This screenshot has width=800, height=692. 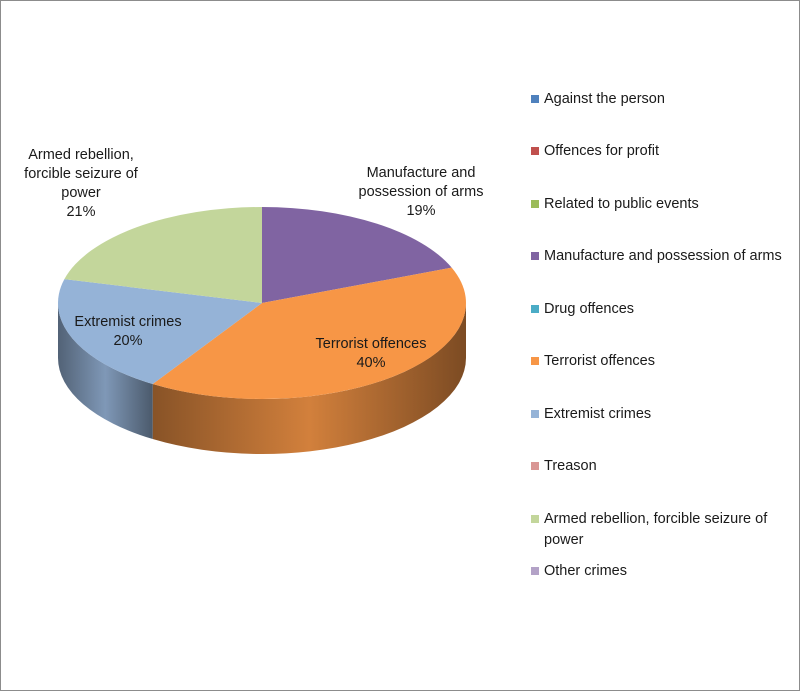 I want to click on legend-label: Drug offences, so click(x=589, y=309).